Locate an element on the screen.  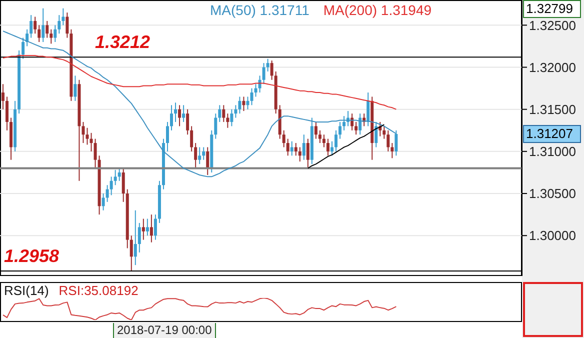
y-tick-label: 1.31500 is located at coordinates (552, 109).